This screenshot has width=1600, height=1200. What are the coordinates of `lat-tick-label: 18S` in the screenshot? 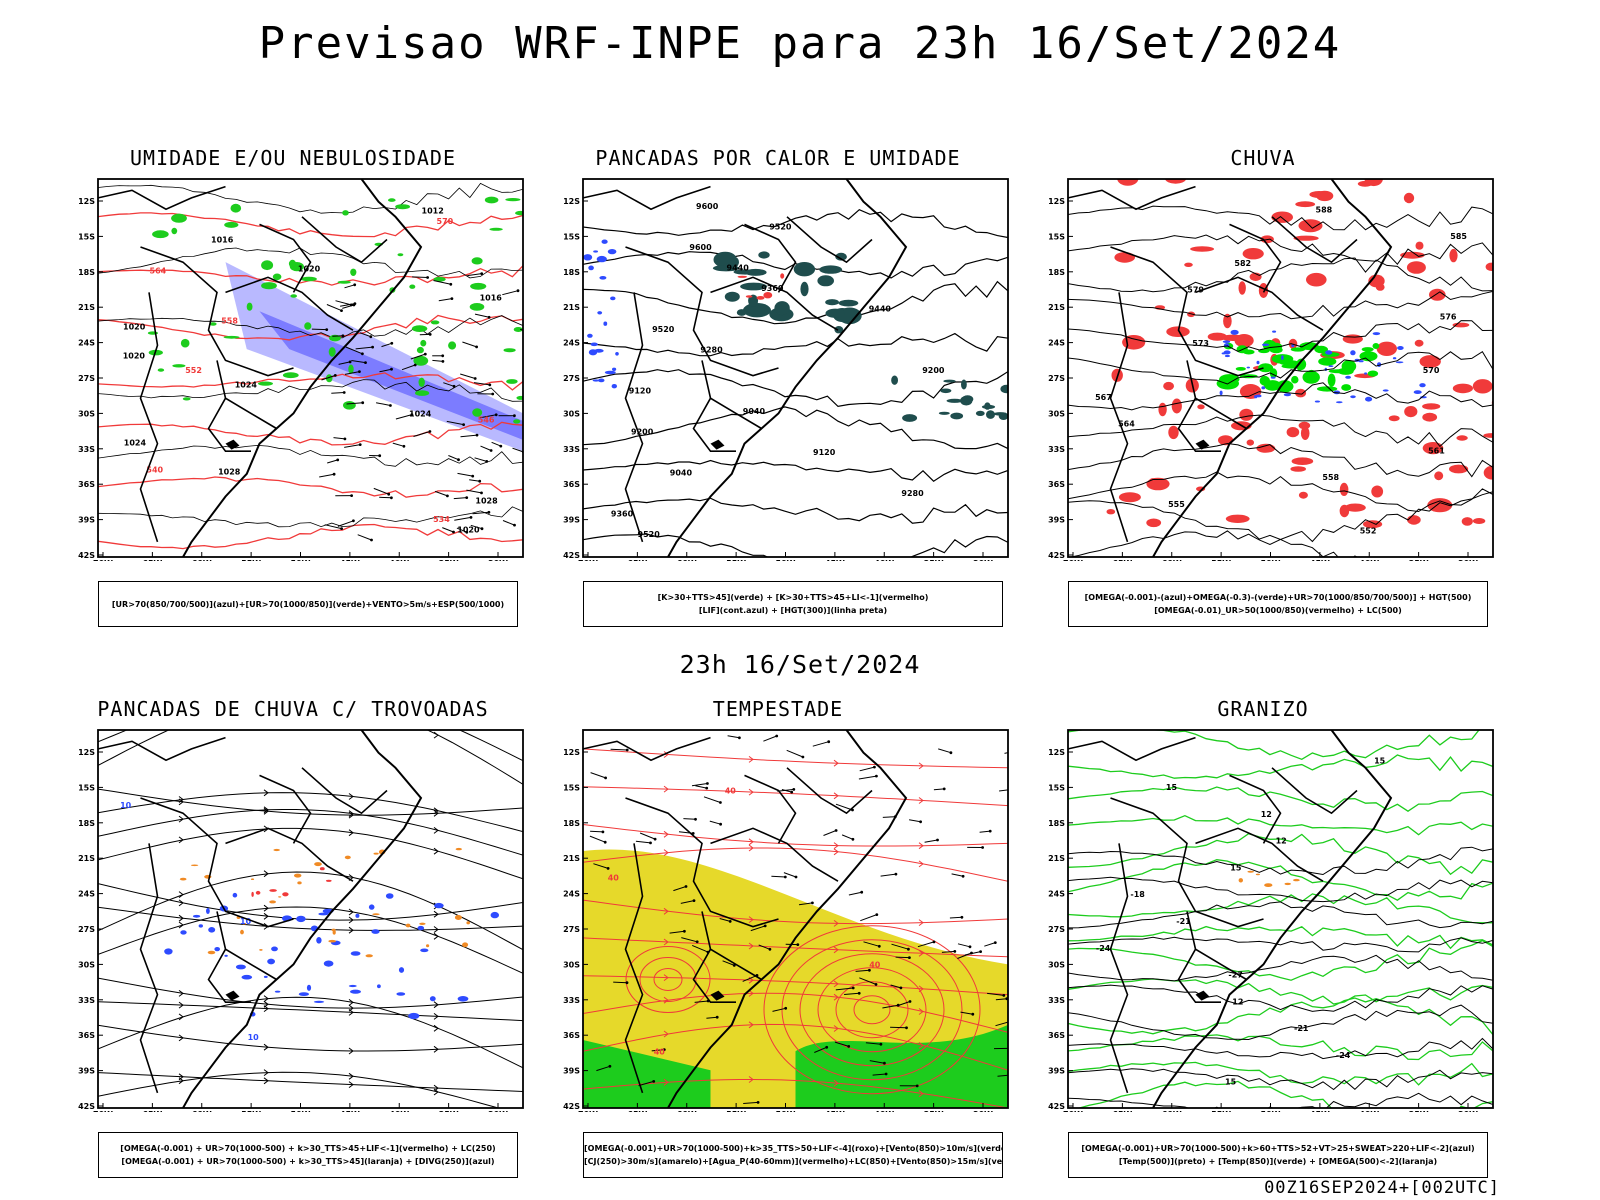 It's located at (86, 272).